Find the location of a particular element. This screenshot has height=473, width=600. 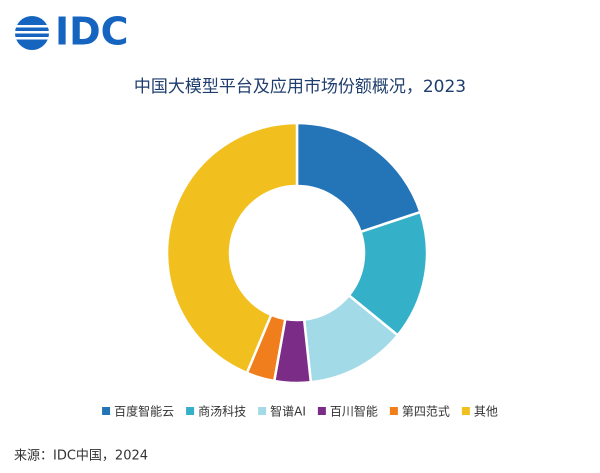

logo-text: IDC is located at coordinates (92, 32).